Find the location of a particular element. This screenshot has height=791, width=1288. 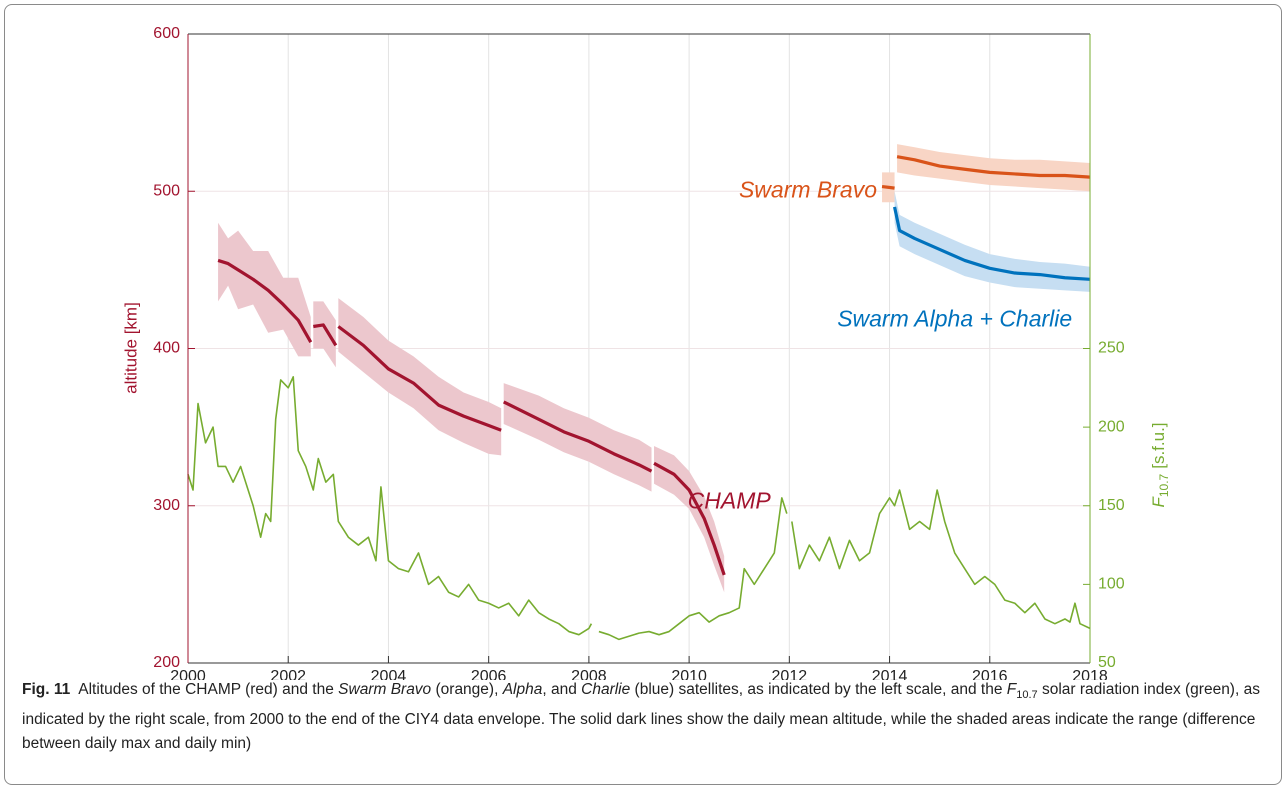

y-tick-label: 400 is located at coordinates (166, 348).